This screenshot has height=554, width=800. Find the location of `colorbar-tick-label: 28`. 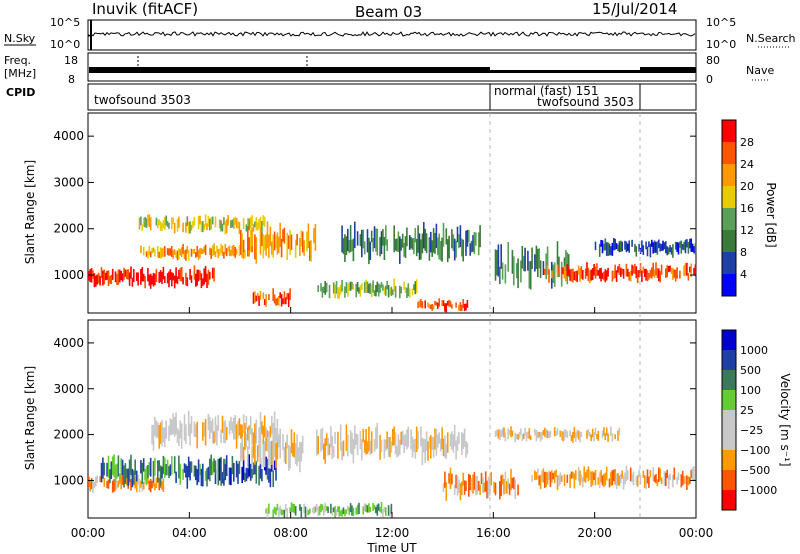

colorbar-tick-label: 28 is located at coordinates (747, 142).